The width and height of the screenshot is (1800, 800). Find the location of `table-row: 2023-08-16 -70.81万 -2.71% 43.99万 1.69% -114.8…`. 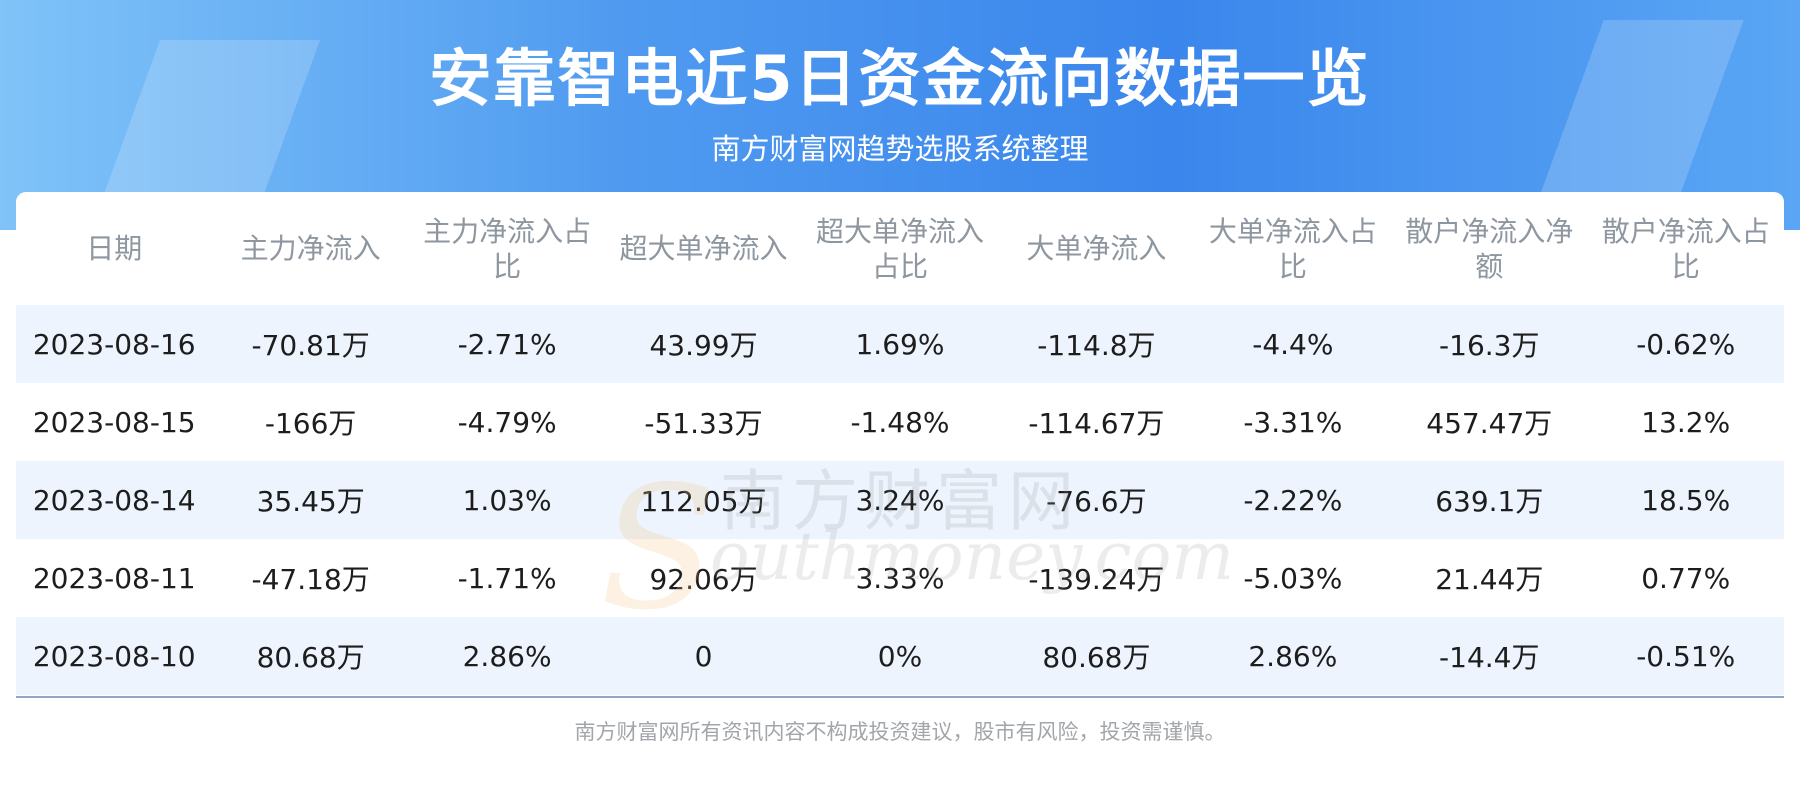

table-row: 2023-08-16 -70.81万 -2.71% 43.99万 1.69% -114.8… is located at coordinates (900, 344).